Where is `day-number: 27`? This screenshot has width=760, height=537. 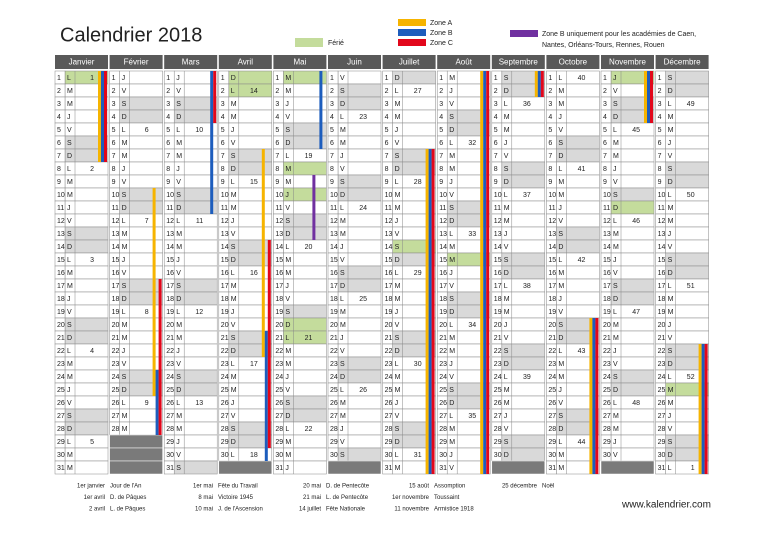
day-number: 27 is located at coordinates (170, 416).